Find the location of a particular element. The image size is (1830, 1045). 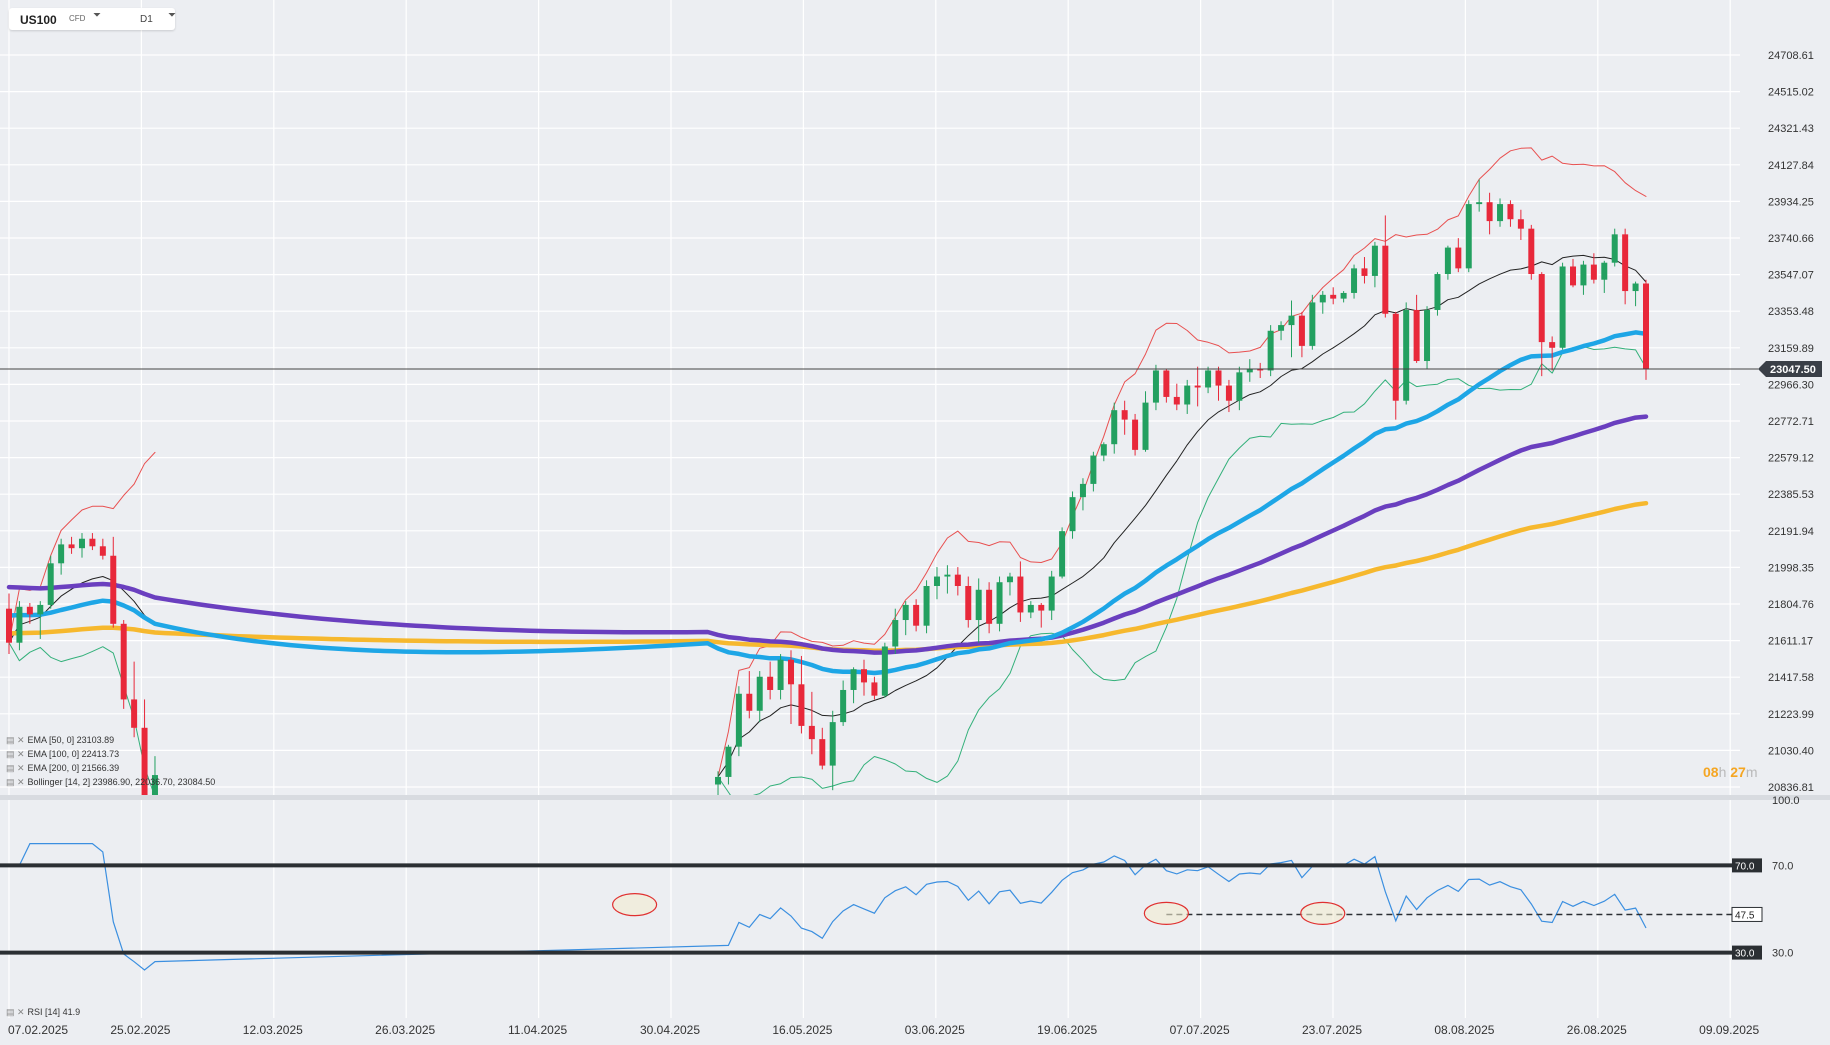

last-price-tag is located at coordinates (1790, 369).